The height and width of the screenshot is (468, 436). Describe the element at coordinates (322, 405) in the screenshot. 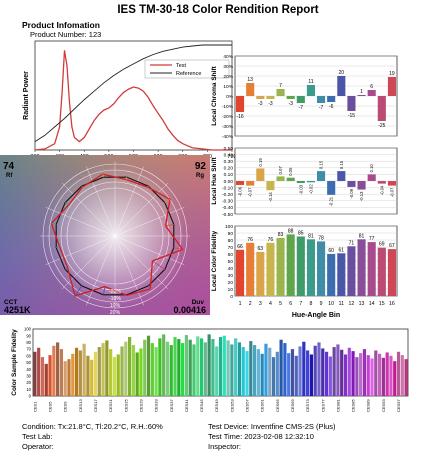

I see `ces-x-tick-label: CES77` at that location.